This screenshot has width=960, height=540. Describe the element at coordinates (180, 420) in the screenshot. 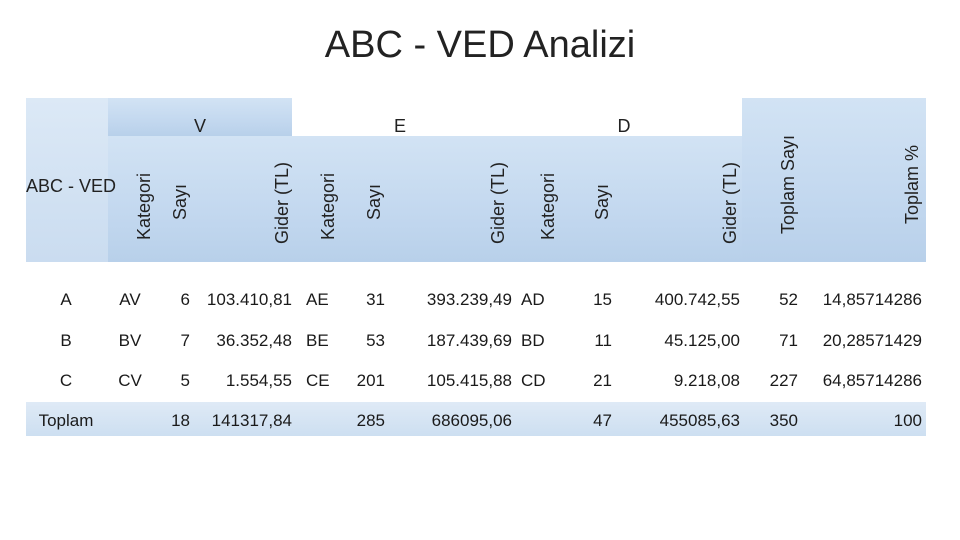

I see `cell-v-sayi: 18` at that location.